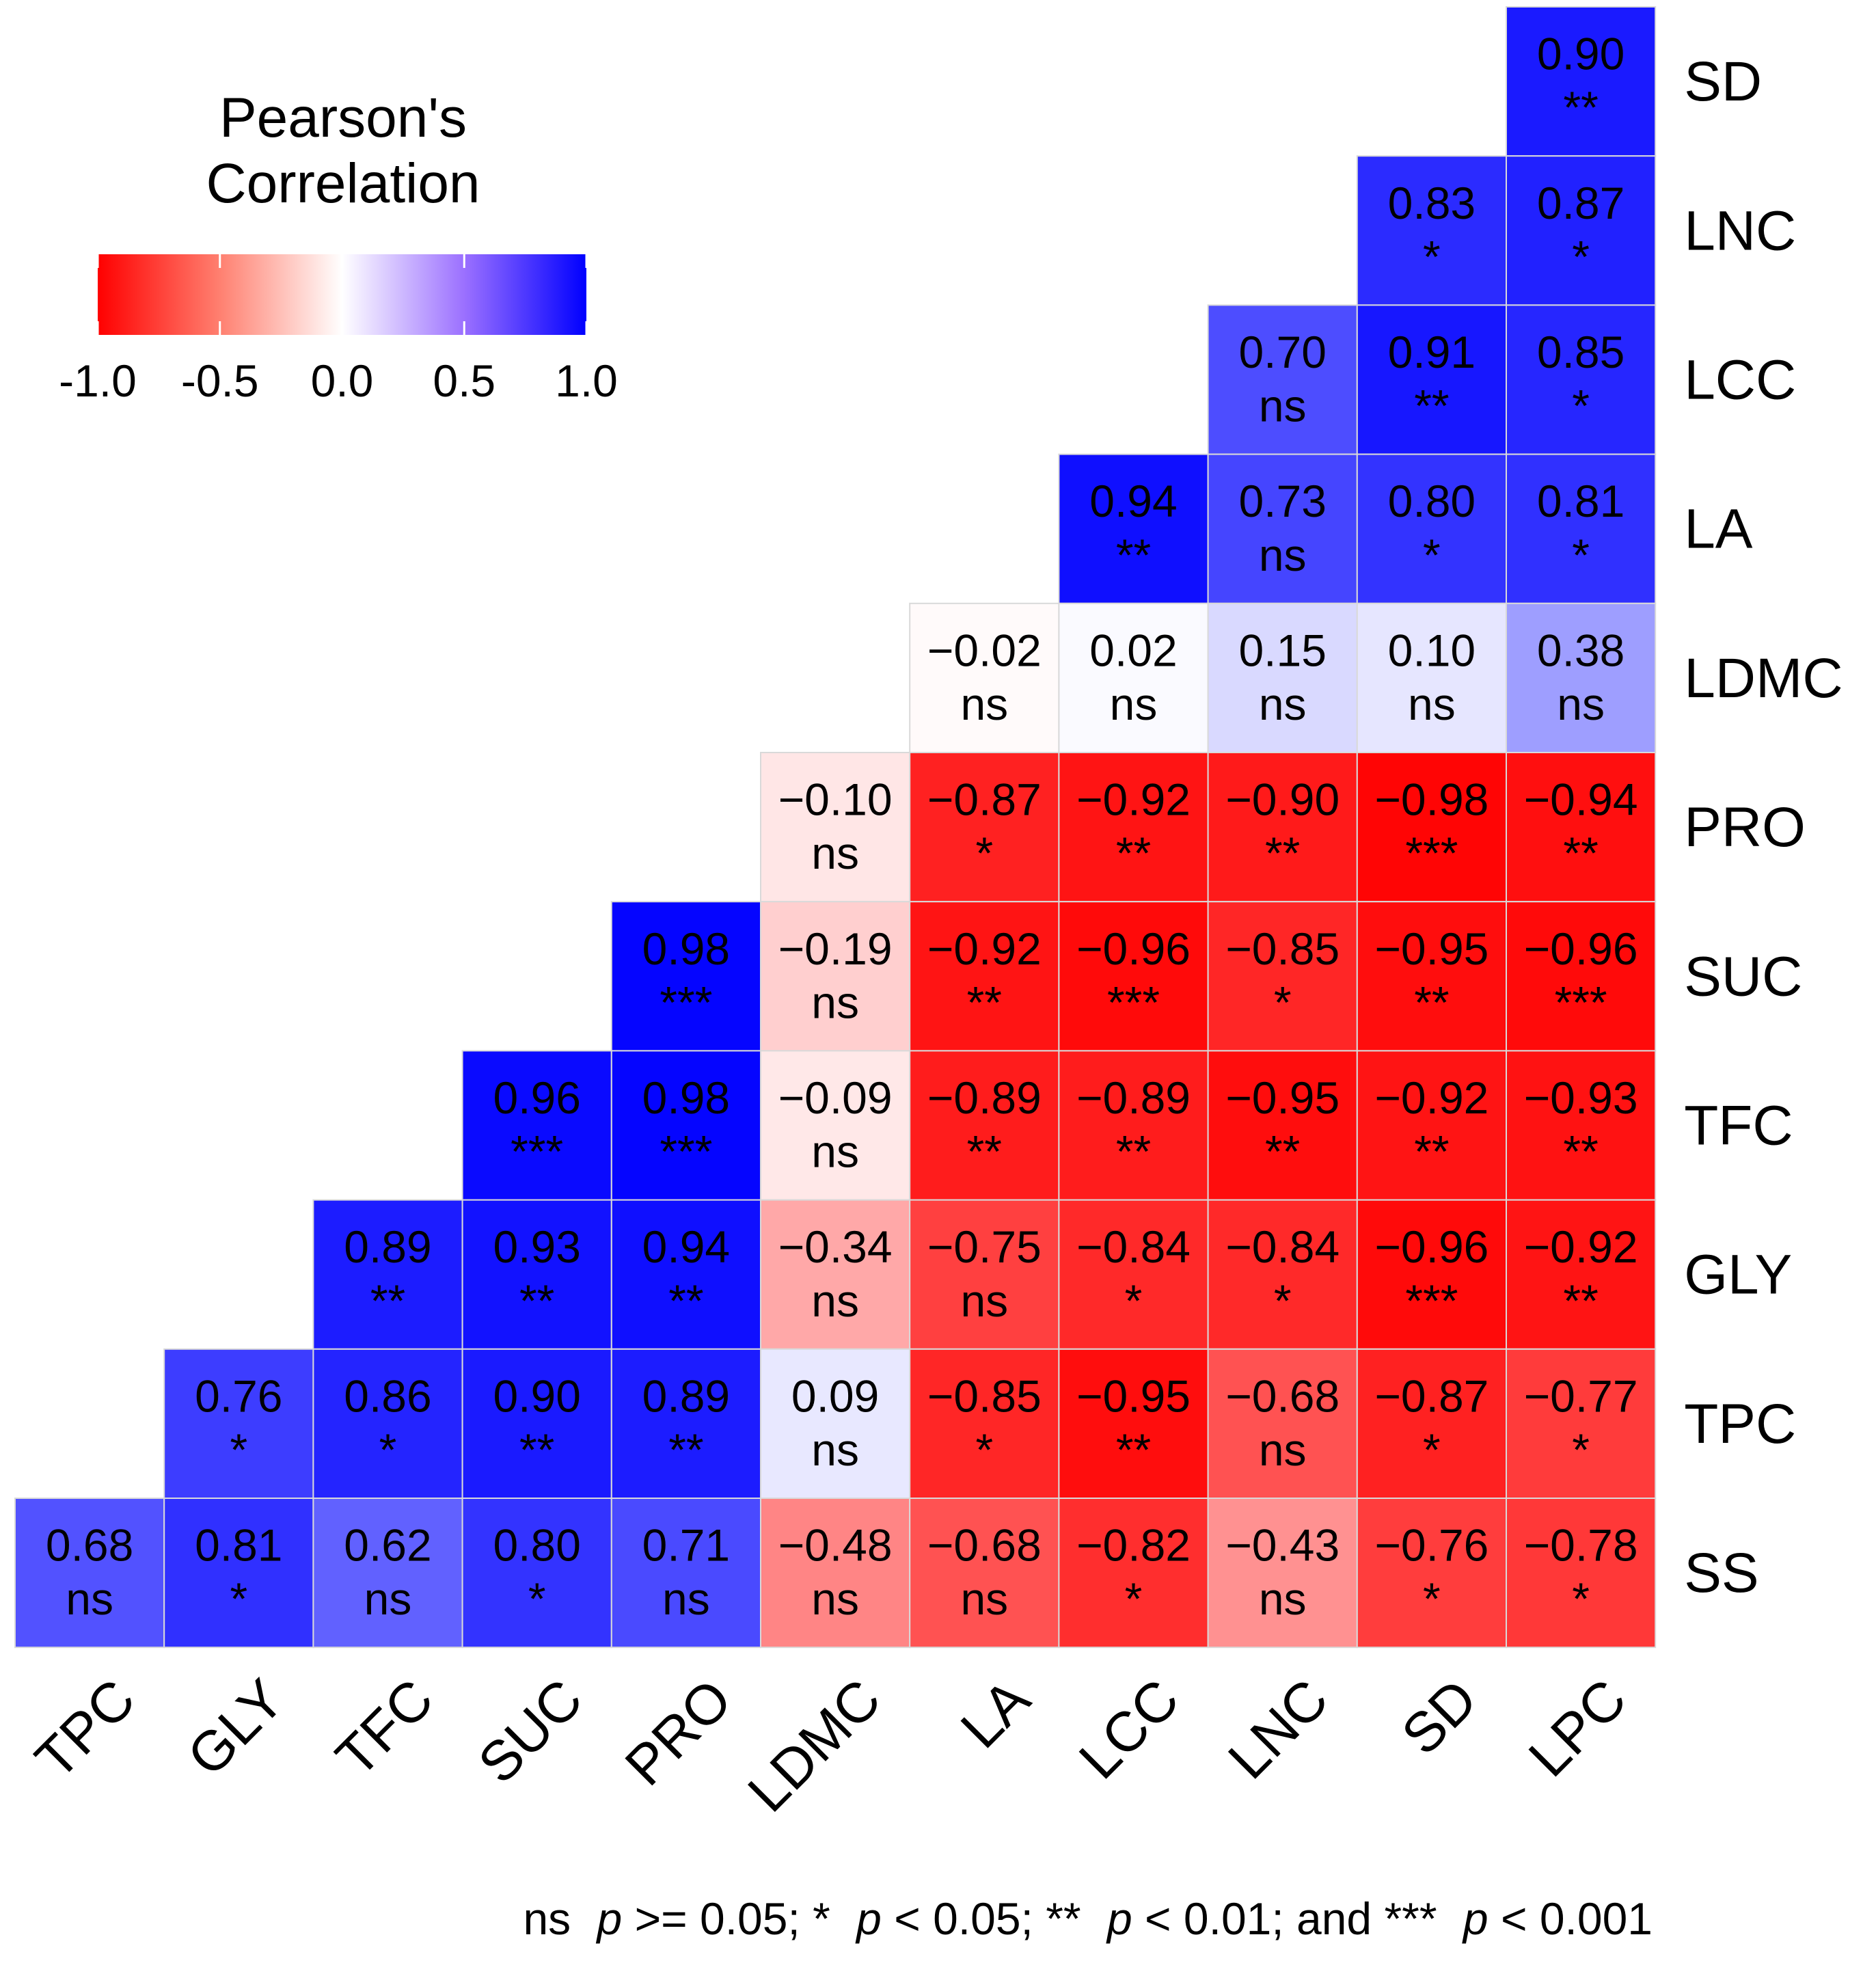 This screenshot has height=1963, width=1876. What do you see at coordinates (685, 1125) in the screenshot?
I see `heatmap-cell: 0.98***` at bounding box center [685, 1125].